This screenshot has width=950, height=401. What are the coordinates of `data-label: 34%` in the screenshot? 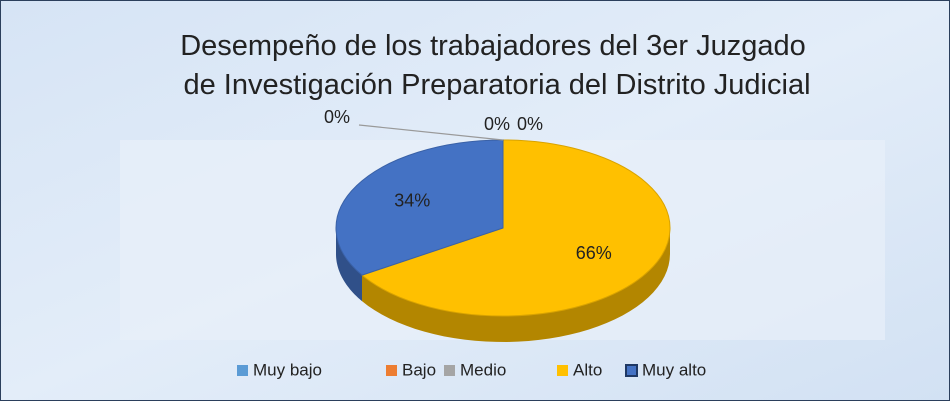 It's located at (412, 200).